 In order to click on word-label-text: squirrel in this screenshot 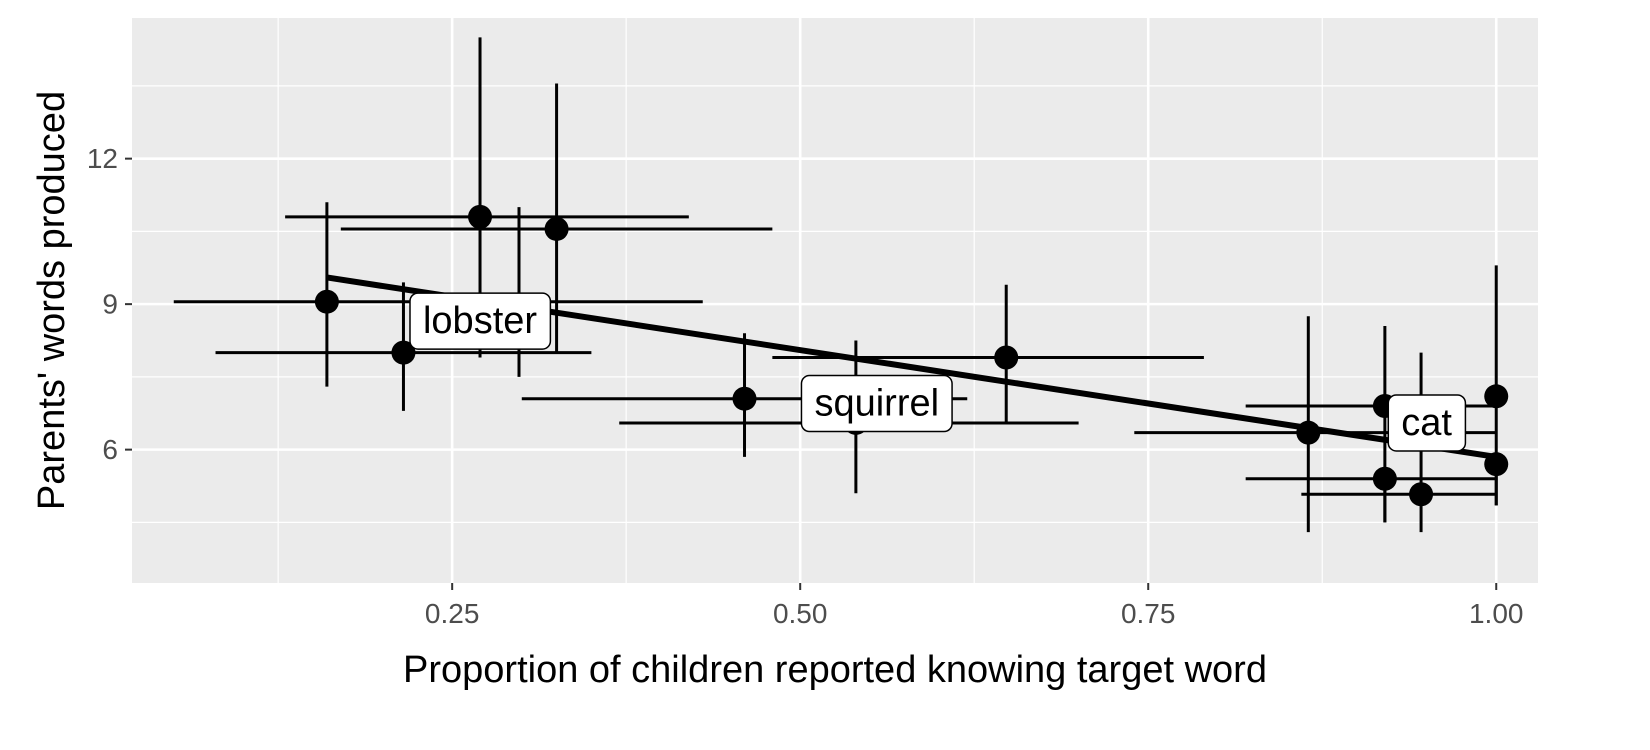, I will do `click(876, 404)`.